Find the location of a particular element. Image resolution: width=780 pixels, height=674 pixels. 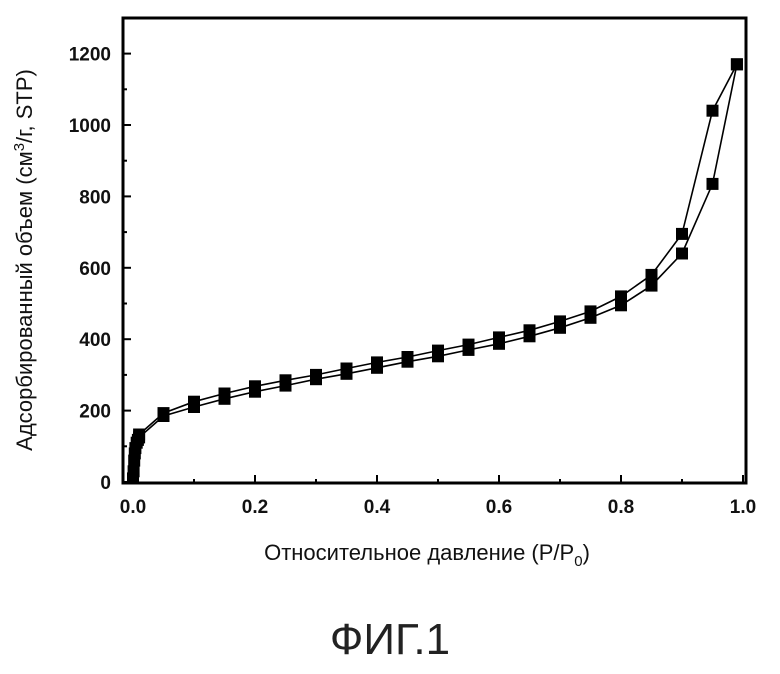

x-tick-label: 1.0 is located at coordinates (743, 507).